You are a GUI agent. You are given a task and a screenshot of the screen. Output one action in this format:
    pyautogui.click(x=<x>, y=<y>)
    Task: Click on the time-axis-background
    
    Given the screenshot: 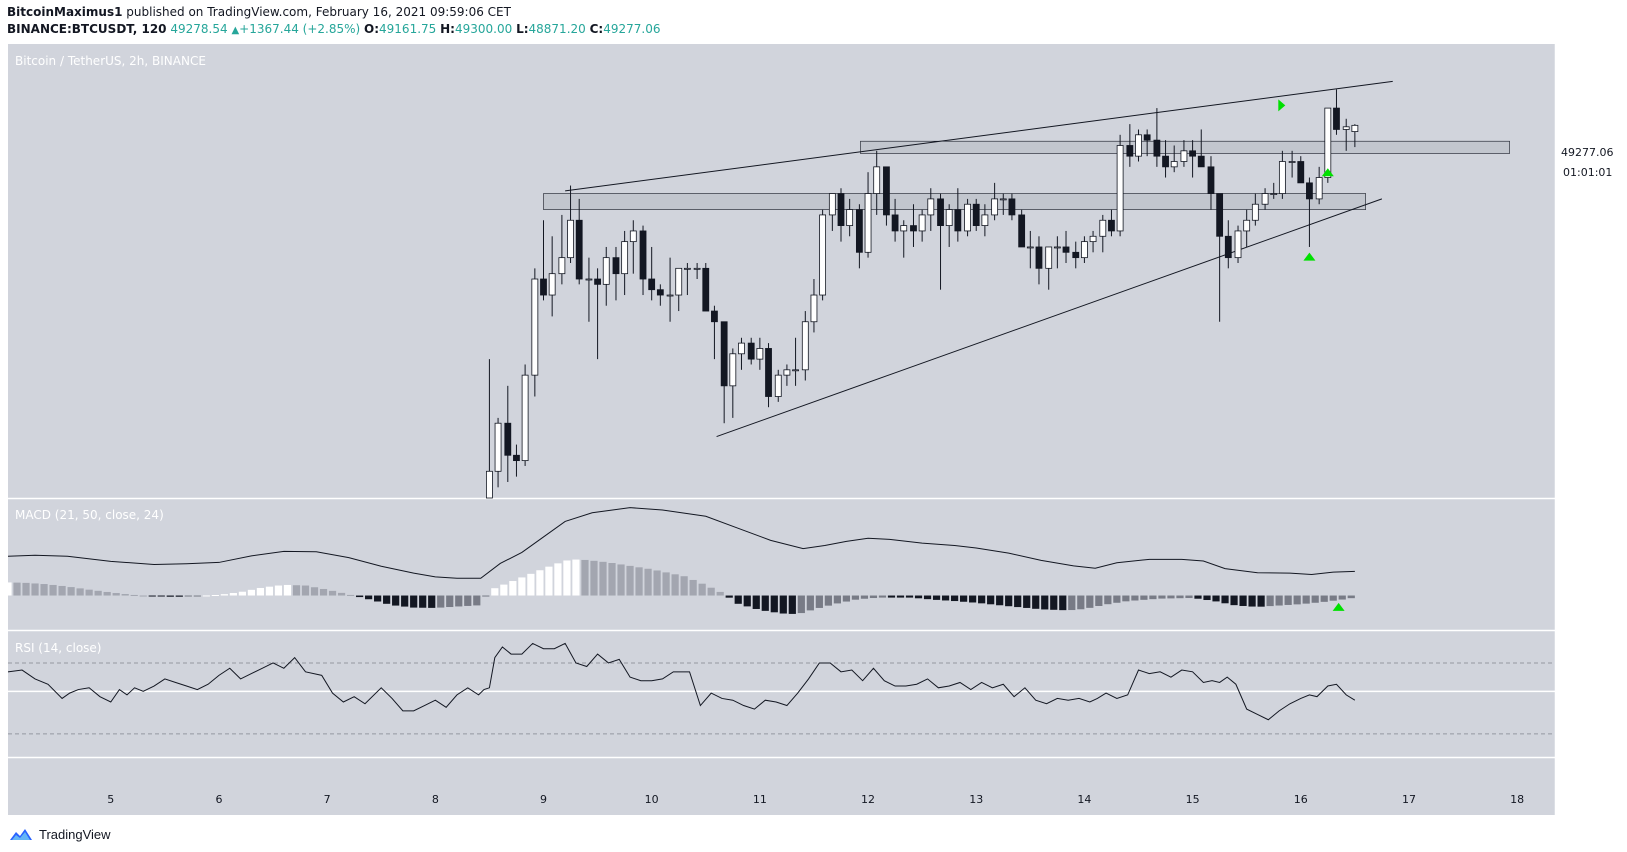 What is the action you would take?
    pyautogui.click(x=781, y=786)
    